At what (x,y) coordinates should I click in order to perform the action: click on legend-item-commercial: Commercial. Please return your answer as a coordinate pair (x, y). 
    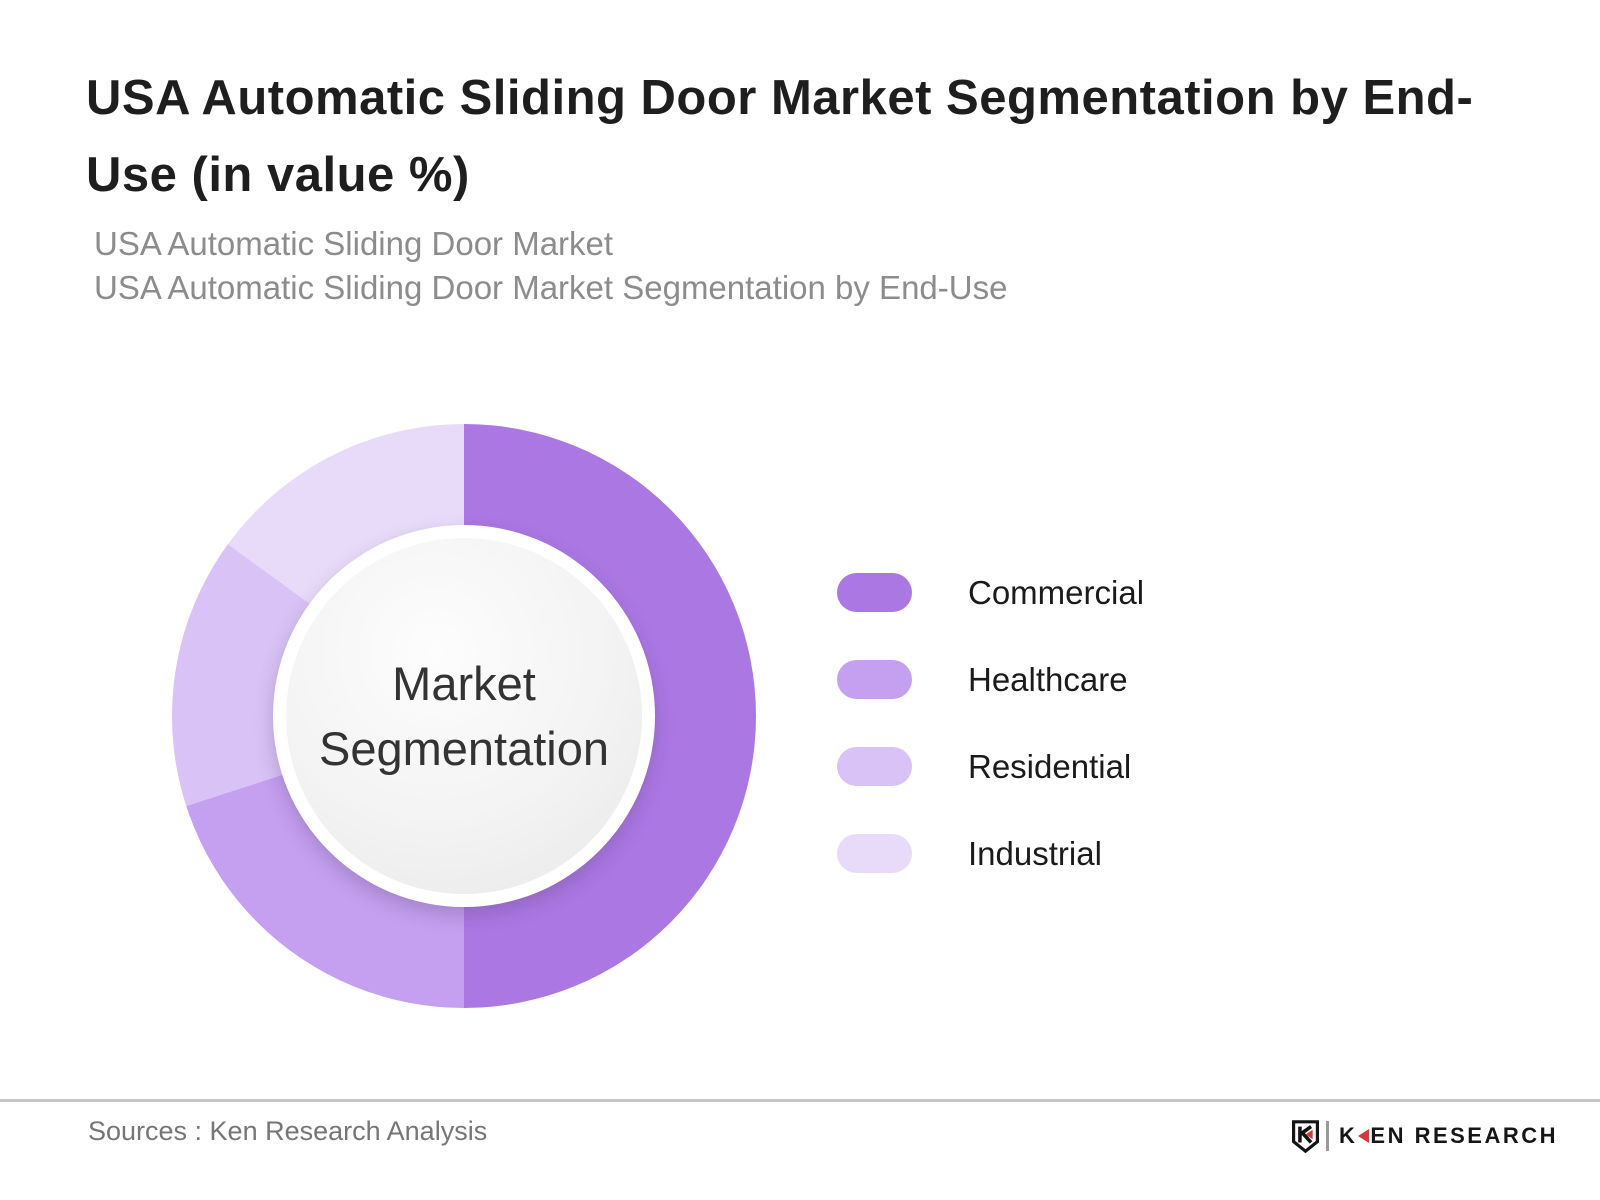
    Looking at the image, I should click on (990, 592).